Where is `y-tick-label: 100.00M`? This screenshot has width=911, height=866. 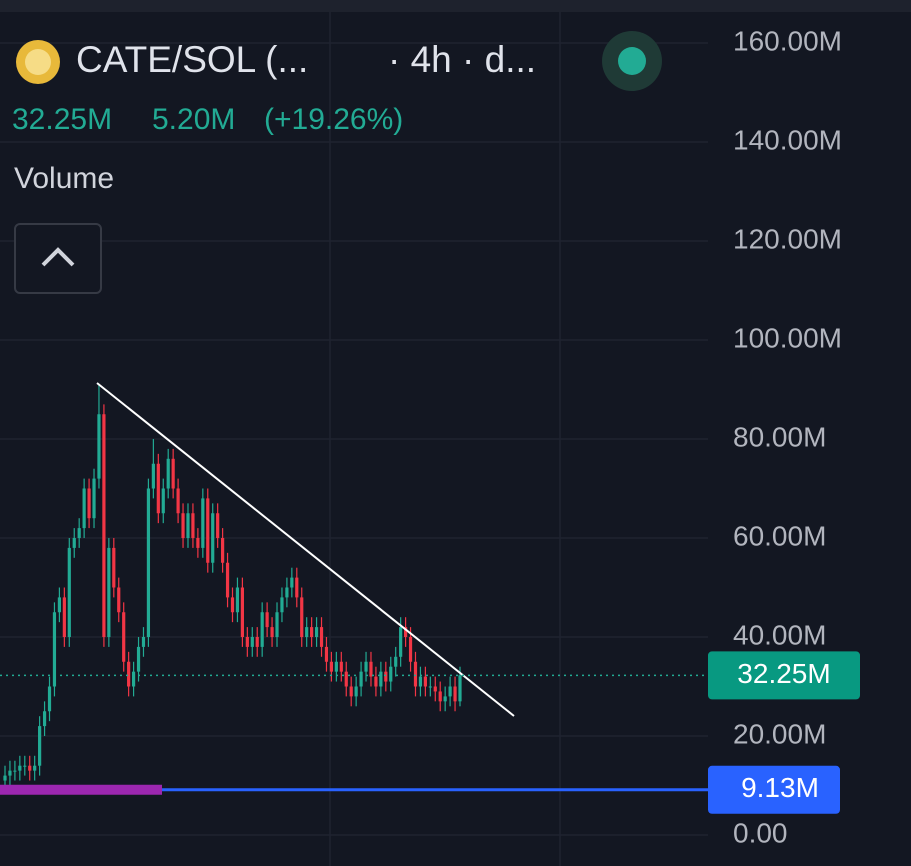
y-tick-label: 100.00M is located at coordinates (787, 337).